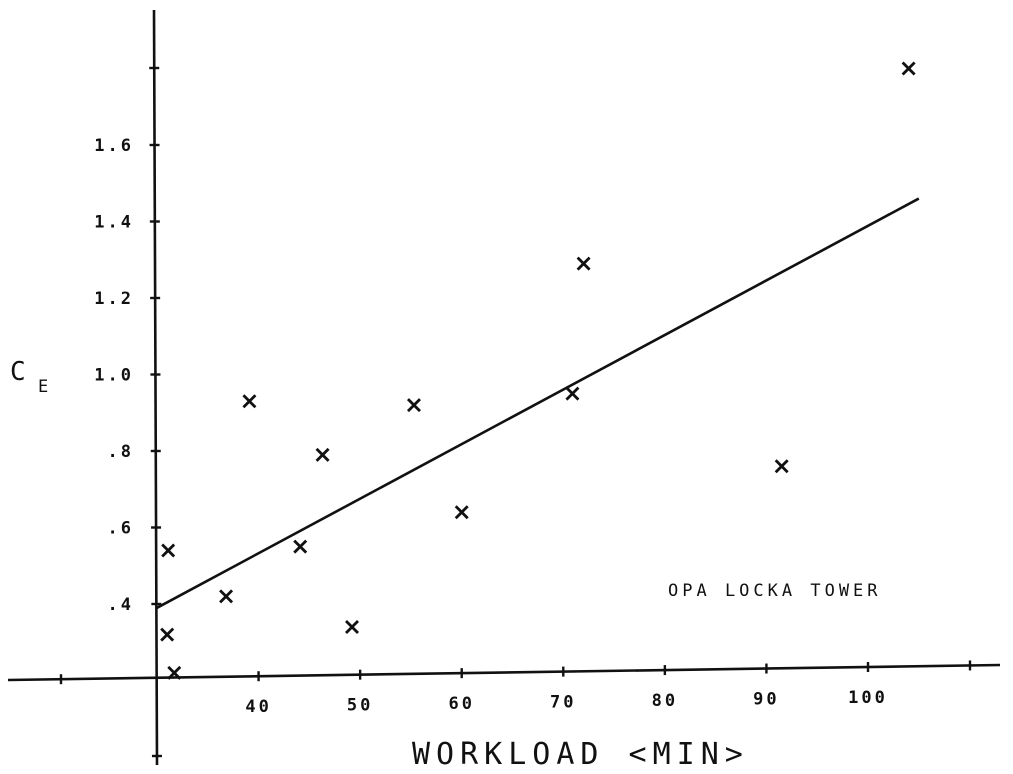  What do you see at coordinates (18, 372) in the screenshot?
I see `y-axis-label: C` at bounding box center [18, 372].